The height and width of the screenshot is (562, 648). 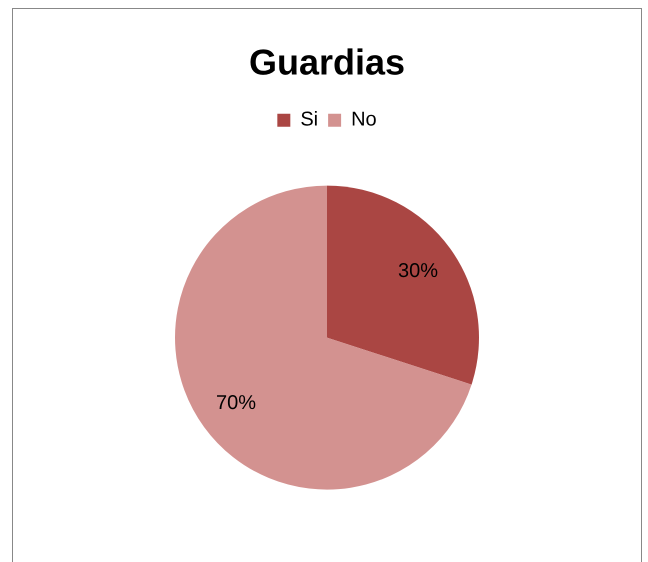 I want to click on legend-label: Si, so click(x=309, y=119).